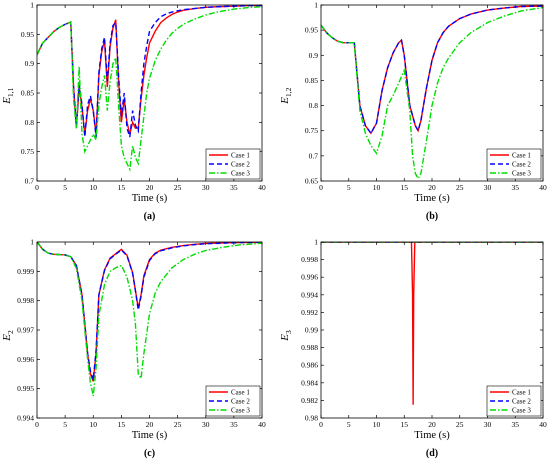 The height and width of the screenshot is (460, 550). I want to click on panel-b-y-tick-label: 0.8, so click(314, 105).